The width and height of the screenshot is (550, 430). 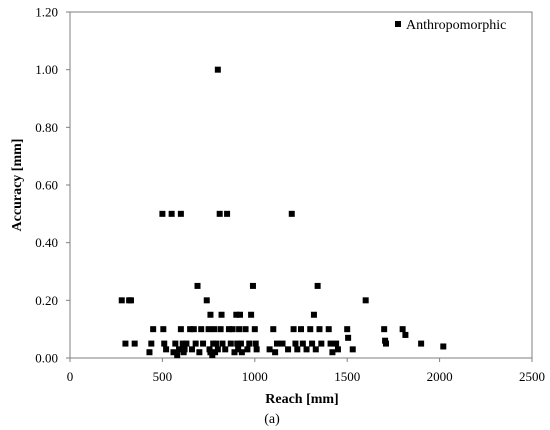 What do you see at coordinates (163, 376) in the screenshot?
I see `x-tick-label: 500` at bounding box center [163, 376].